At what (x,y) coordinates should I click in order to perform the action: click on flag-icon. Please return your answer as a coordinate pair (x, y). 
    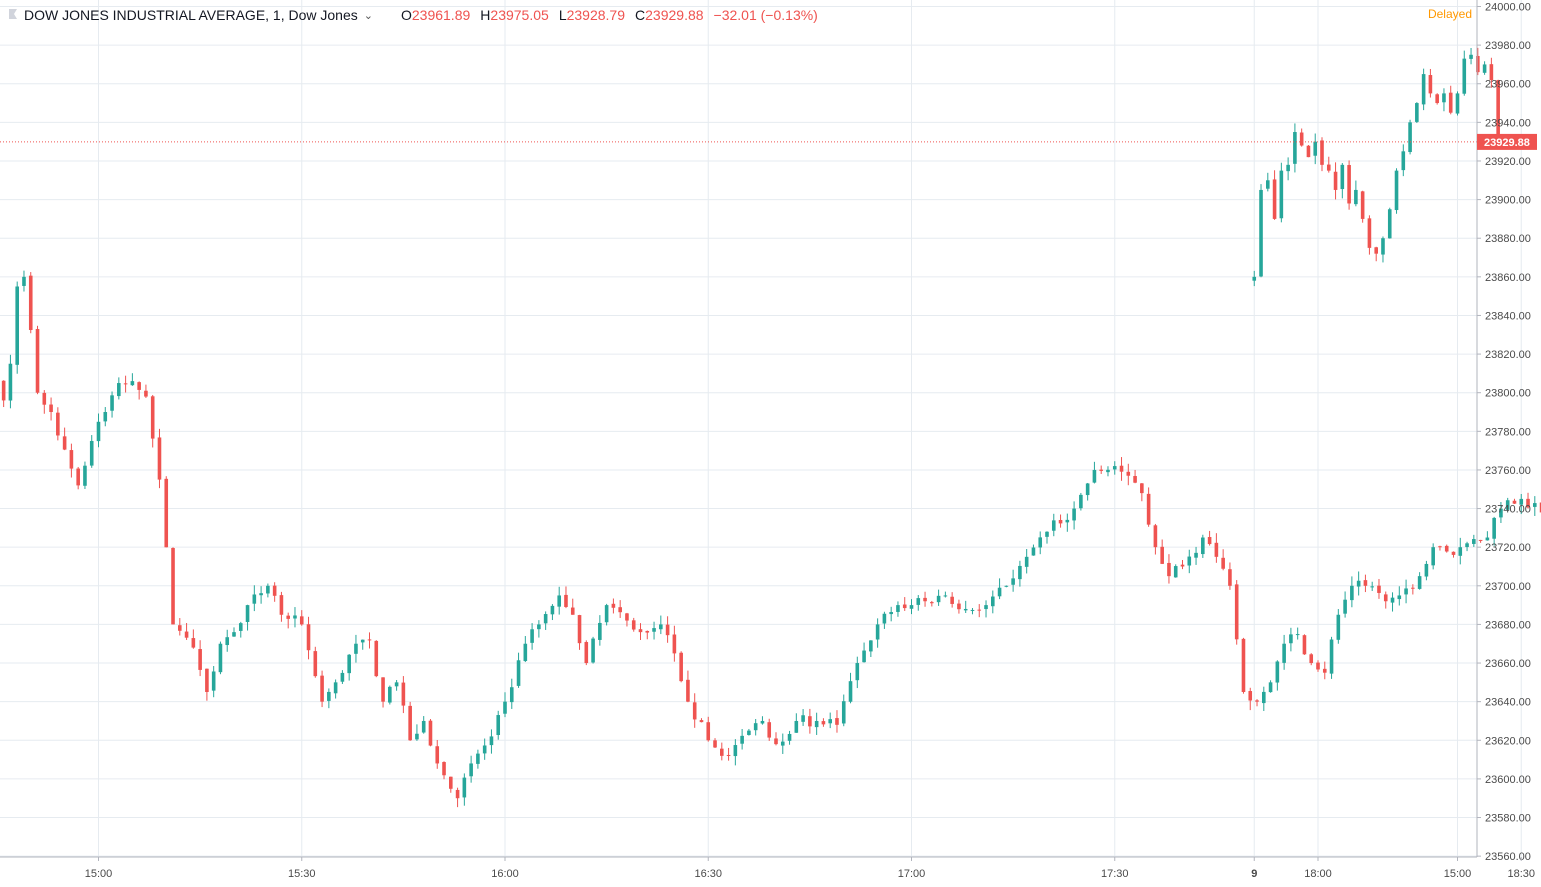
    Looking at the image, I should click on (13, 15).